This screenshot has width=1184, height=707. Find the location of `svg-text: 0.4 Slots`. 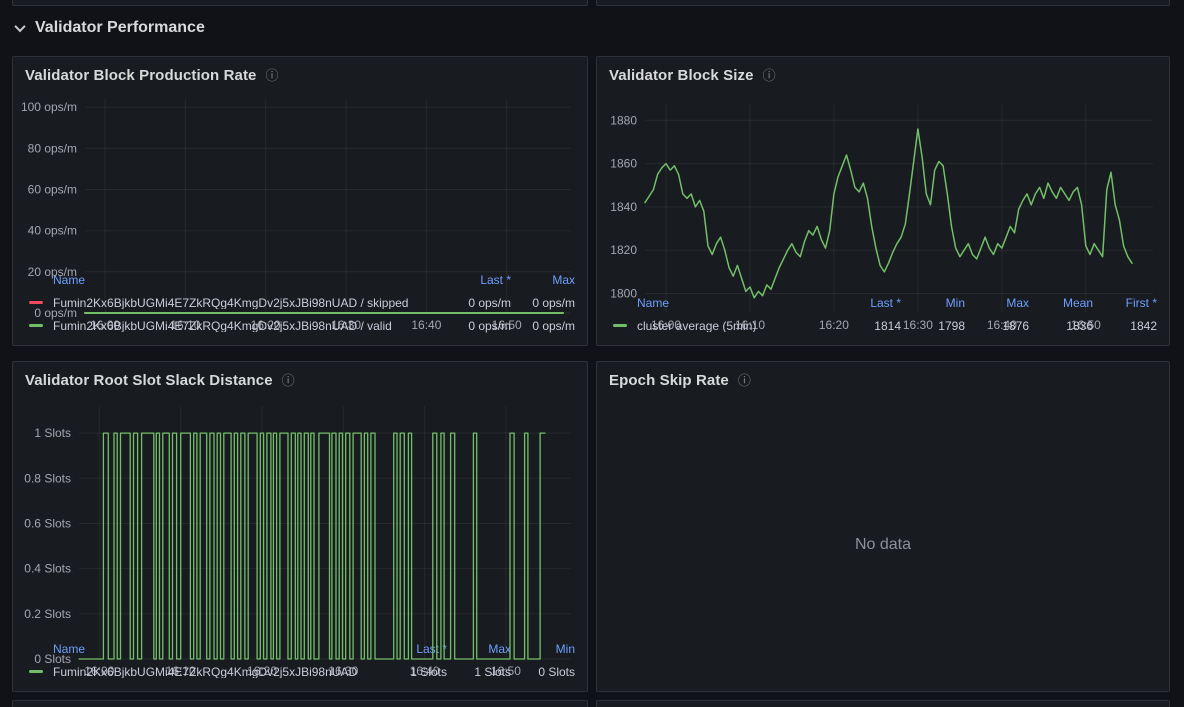

svg-text: 0.4 Slots is located at coordinates (47, 569).